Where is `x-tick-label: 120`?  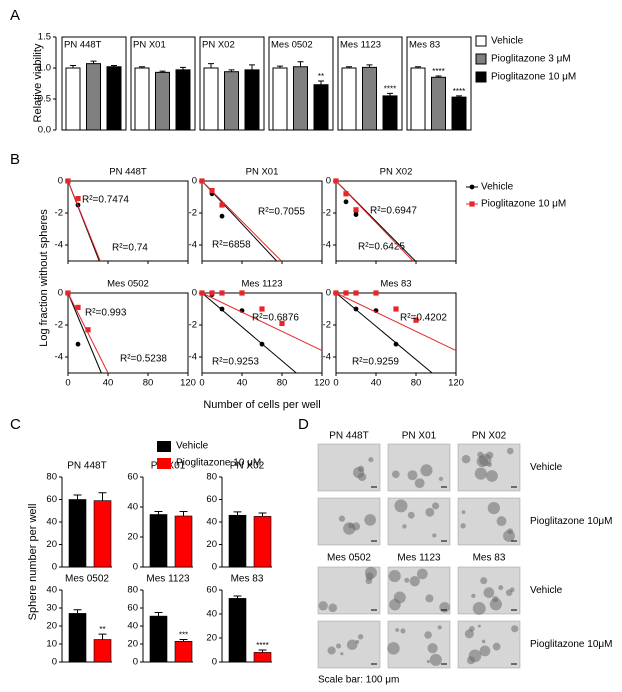 x-tick-label: 120 is located at coordinates (456, 383).